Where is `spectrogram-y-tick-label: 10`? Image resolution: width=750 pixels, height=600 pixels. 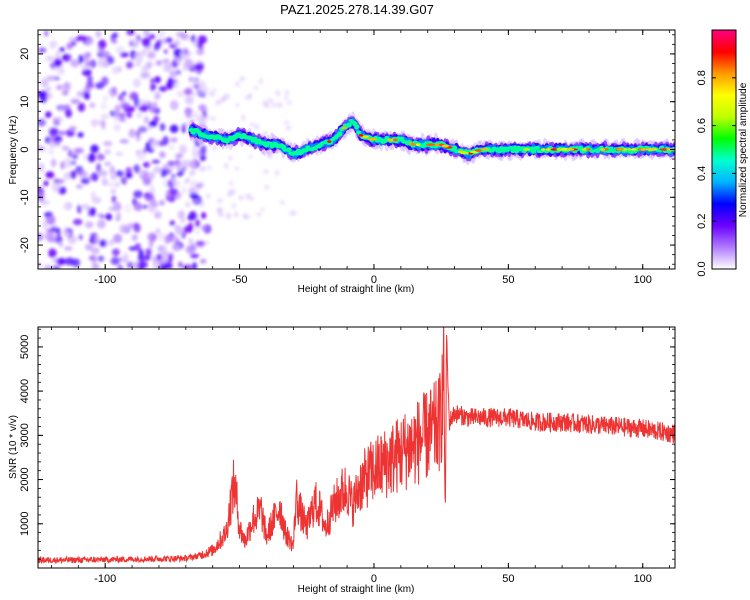
spectrogram-y-tick-label: 10 is located at coordinates (25, 102).